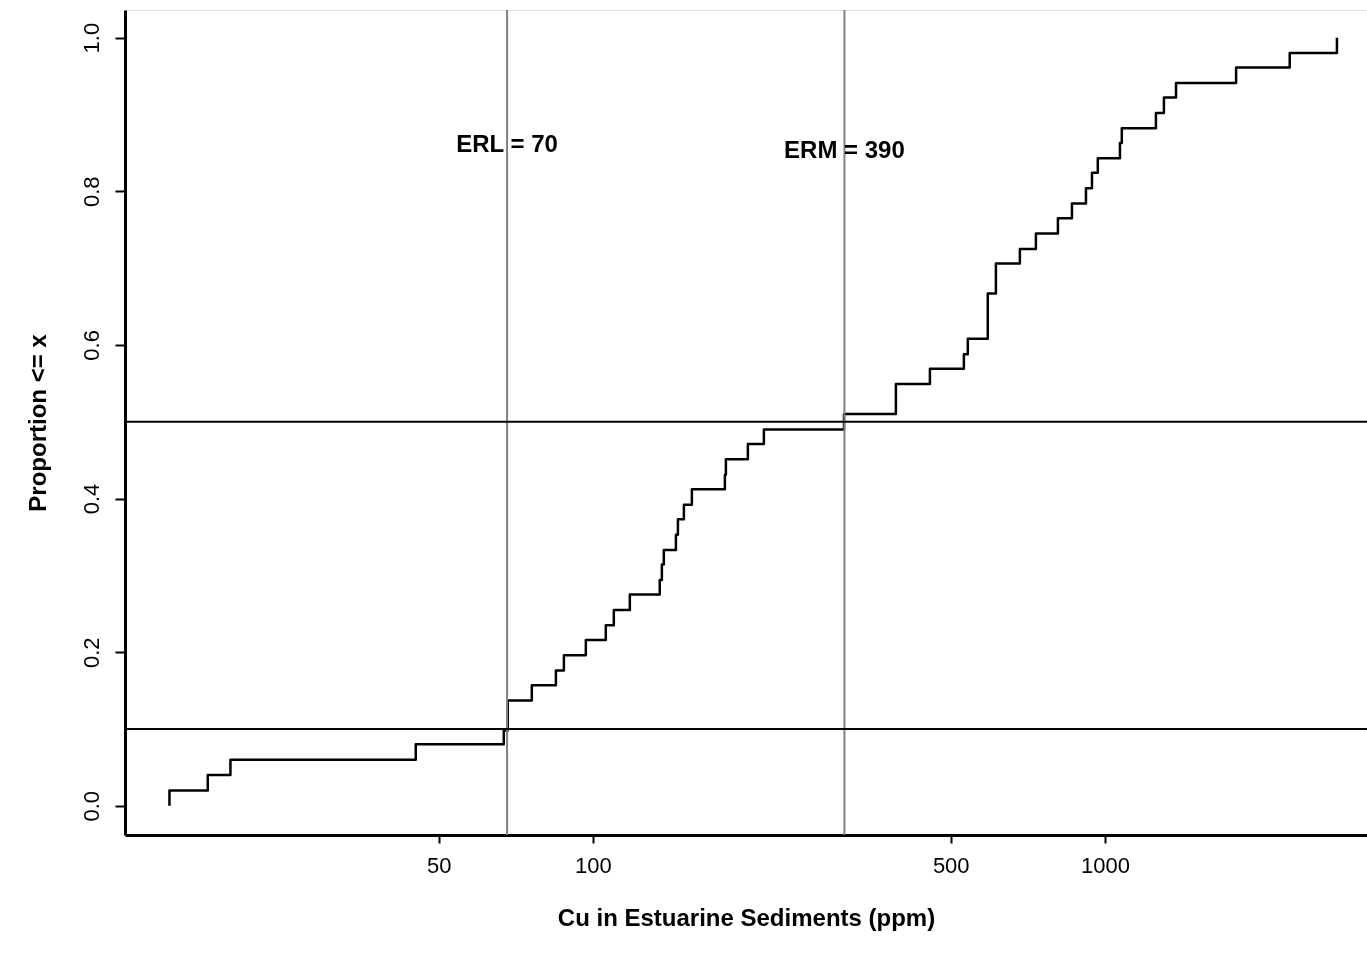  I want to click on annotation: ERL = 70, so click(507, 144).